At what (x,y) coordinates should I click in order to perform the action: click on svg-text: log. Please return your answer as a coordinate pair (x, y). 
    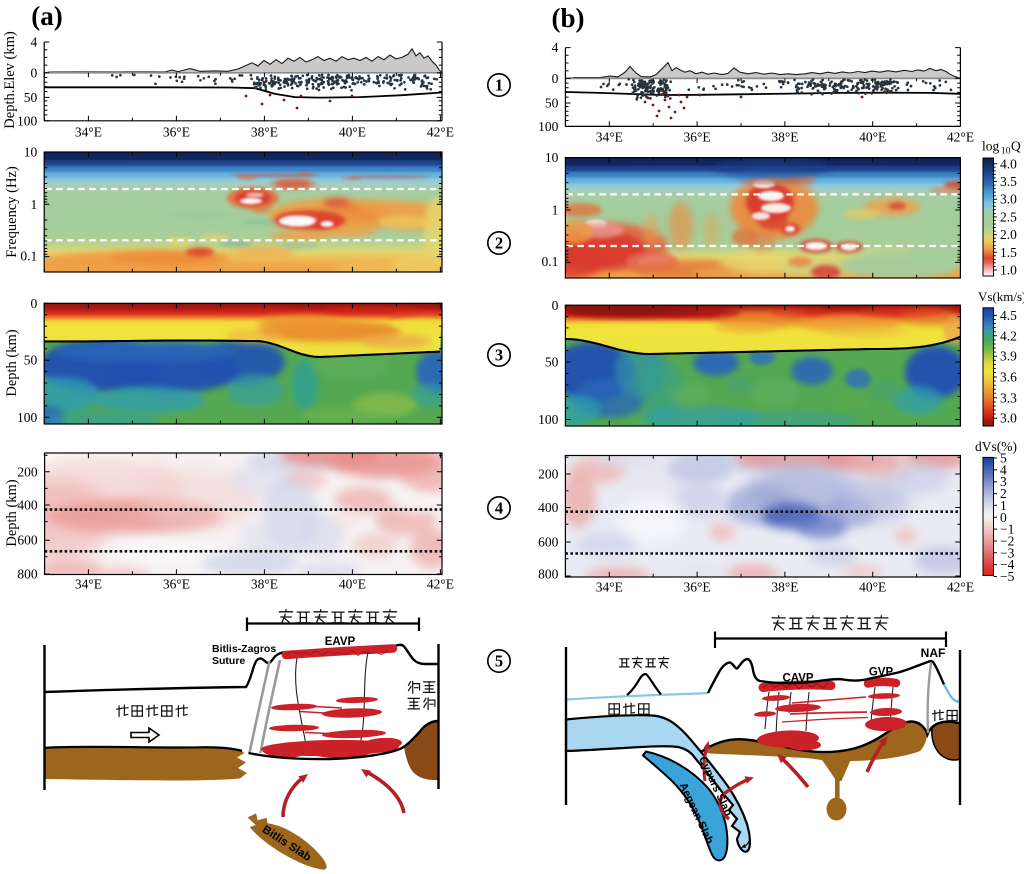
    Looking at the image, I should click on (991, 146).